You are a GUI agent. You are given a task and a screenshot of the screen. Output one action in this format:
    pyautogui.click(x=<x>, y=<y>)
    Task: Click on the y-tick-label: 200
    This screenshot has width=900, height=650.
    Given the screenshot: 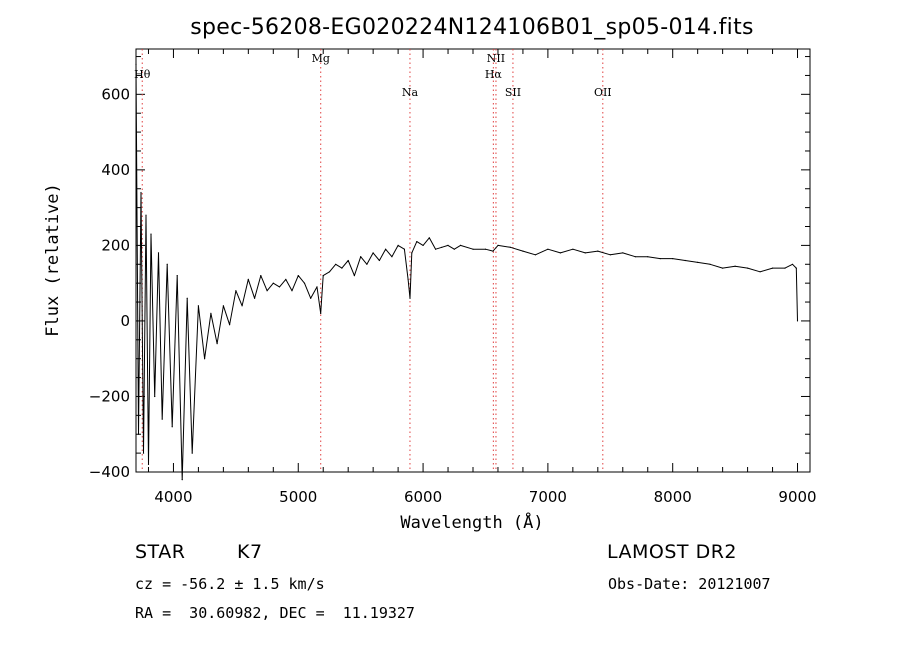 What is the action you would take?
    pyautogui.click(x=115, y=245)
    